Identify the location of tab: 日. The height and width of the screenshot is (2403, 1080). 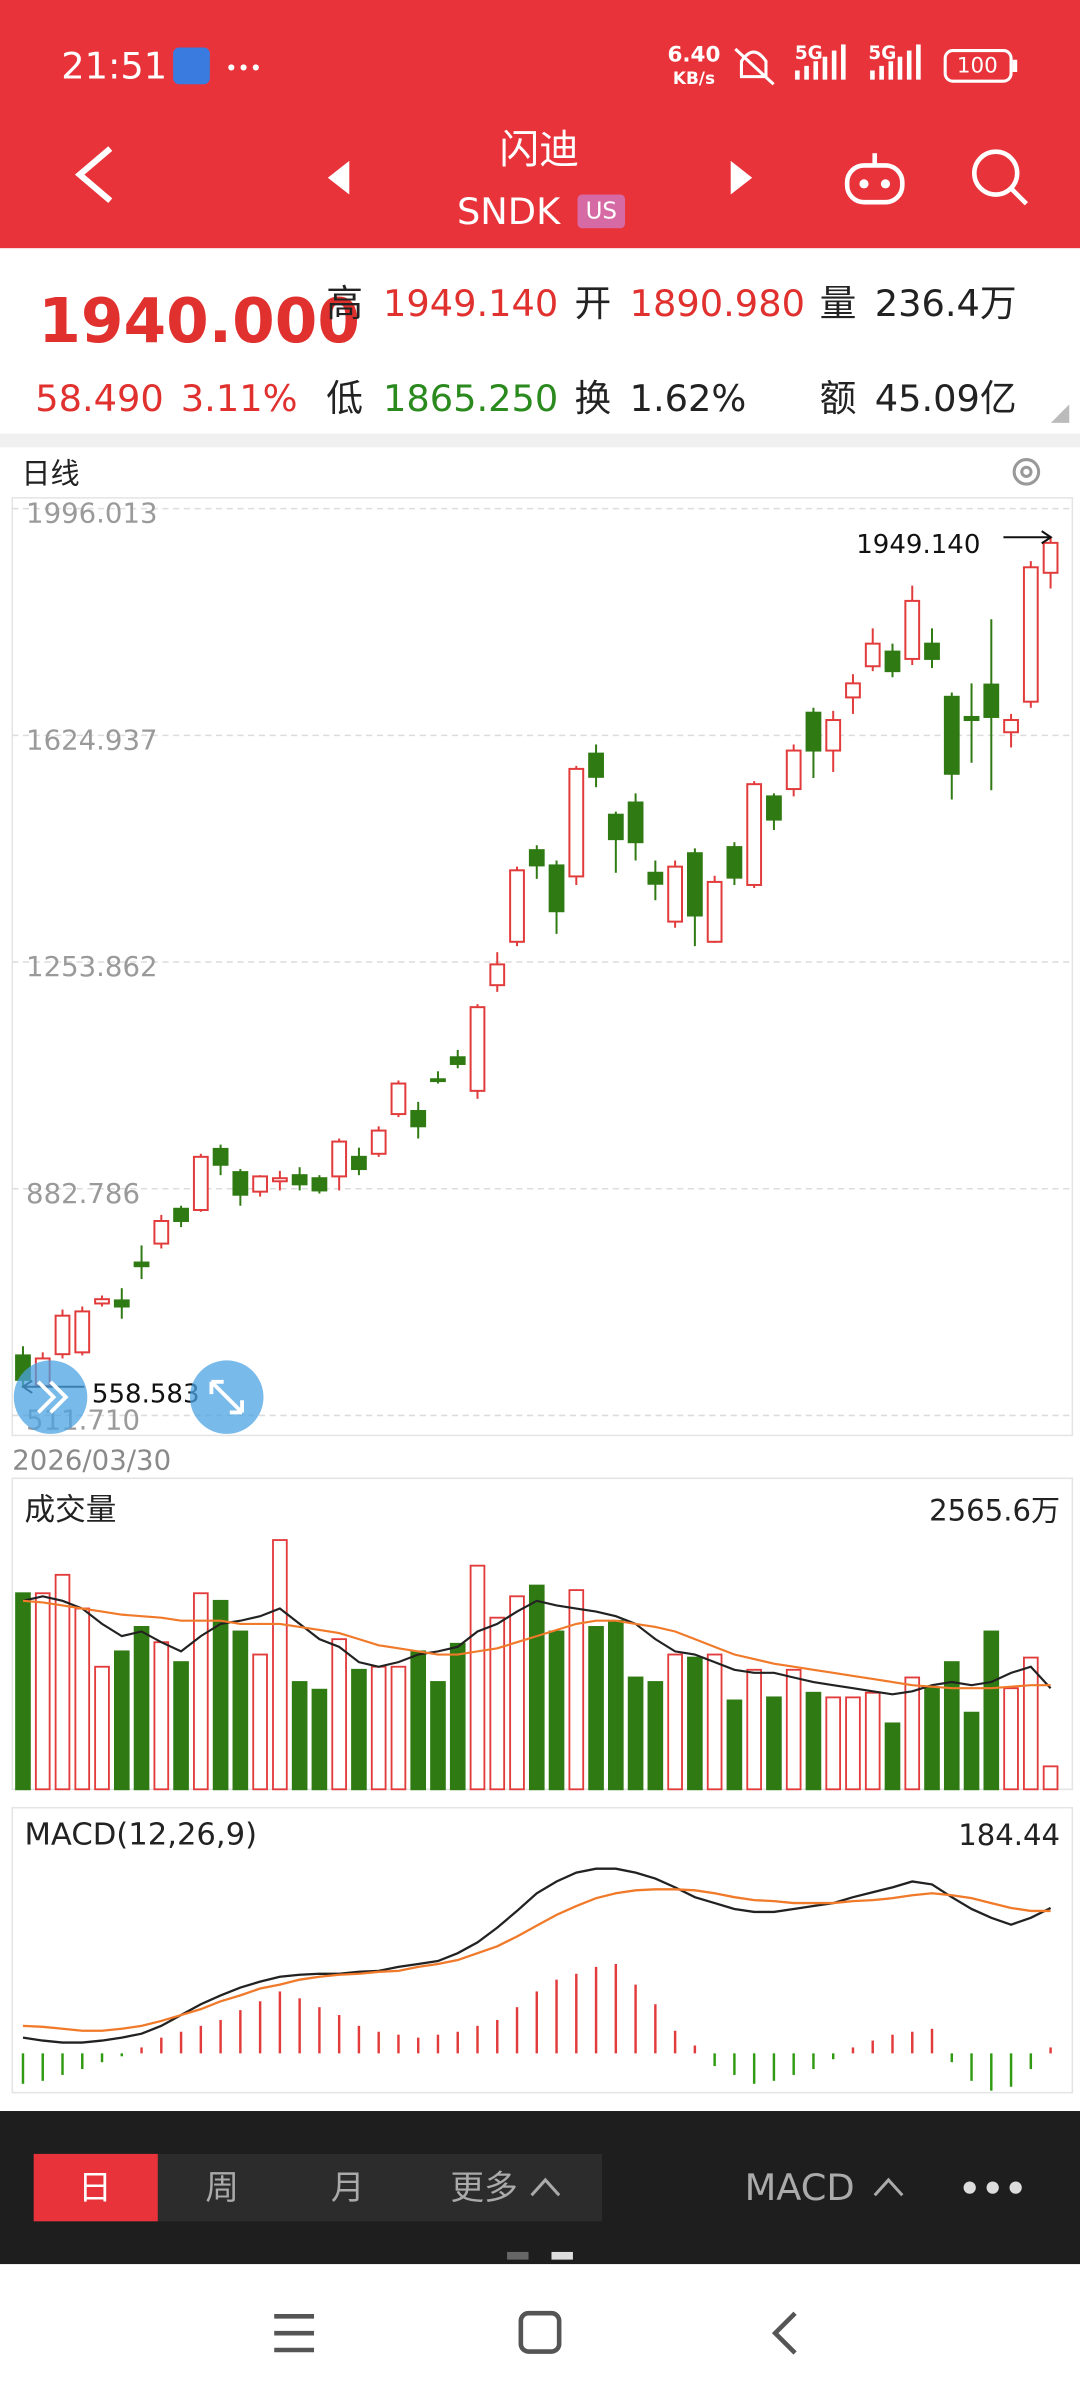
(95, 2187).